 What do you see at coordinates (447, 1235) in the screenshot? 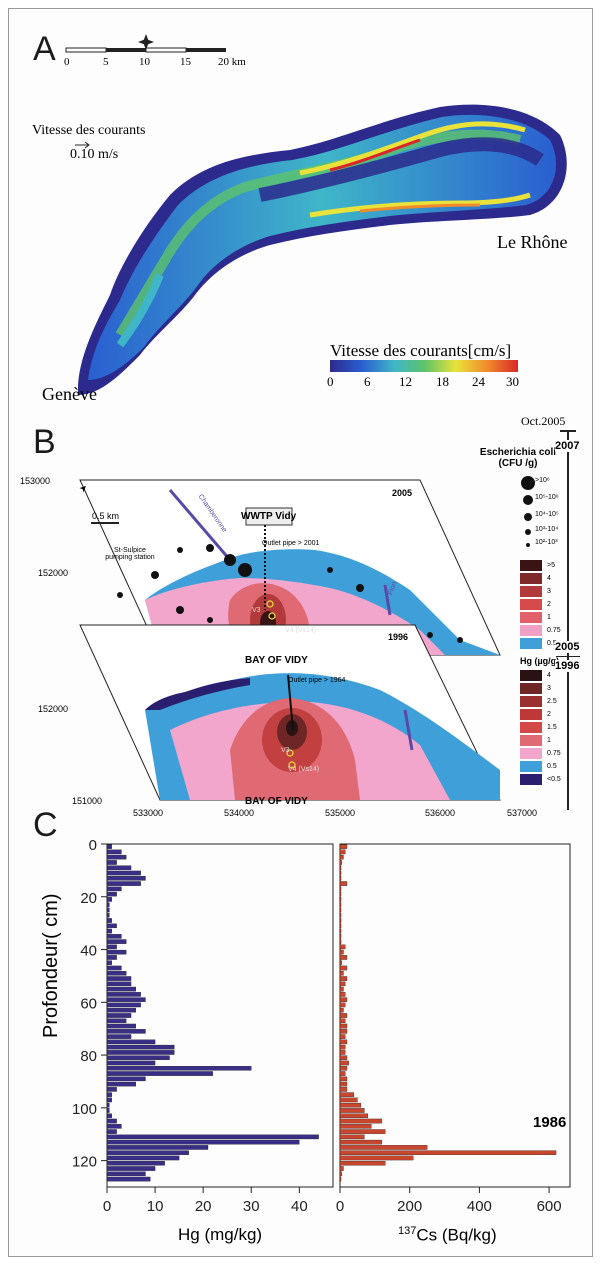
I see `cs-xlabel: 137Cs (Bq/kg)` at bounding box center [447, 1235].